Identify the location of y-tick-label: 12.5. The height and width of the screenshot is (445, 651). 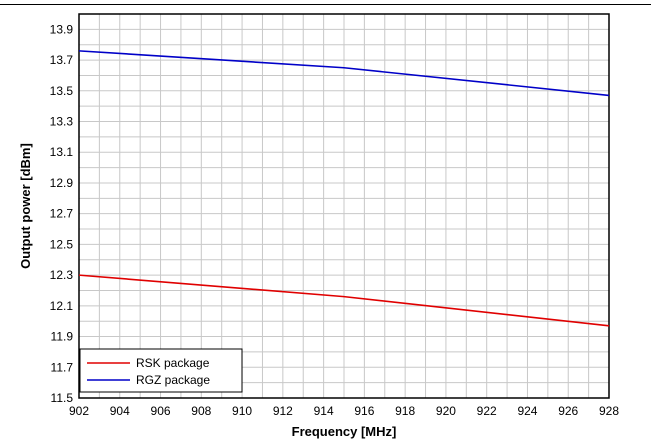
(62, 244).